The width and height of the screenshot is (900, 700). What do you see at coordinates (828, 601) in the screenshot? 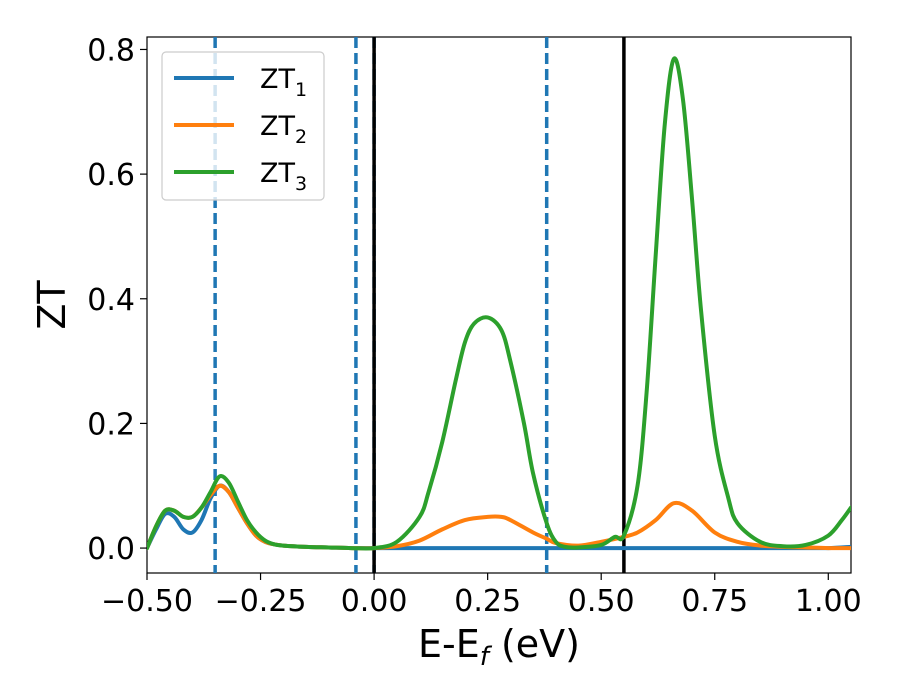
I see `x-tick-label: 1.00` at bounding box center [828, 601].